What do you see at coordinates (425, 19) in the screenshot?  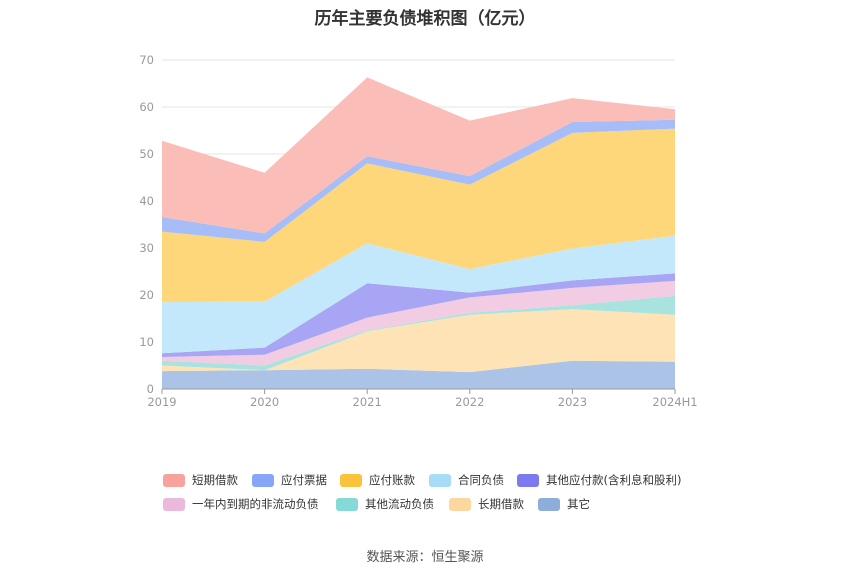 I see `chart-title: 历年主要负债堆积图（亿元）` at bounding box center [425, 19].